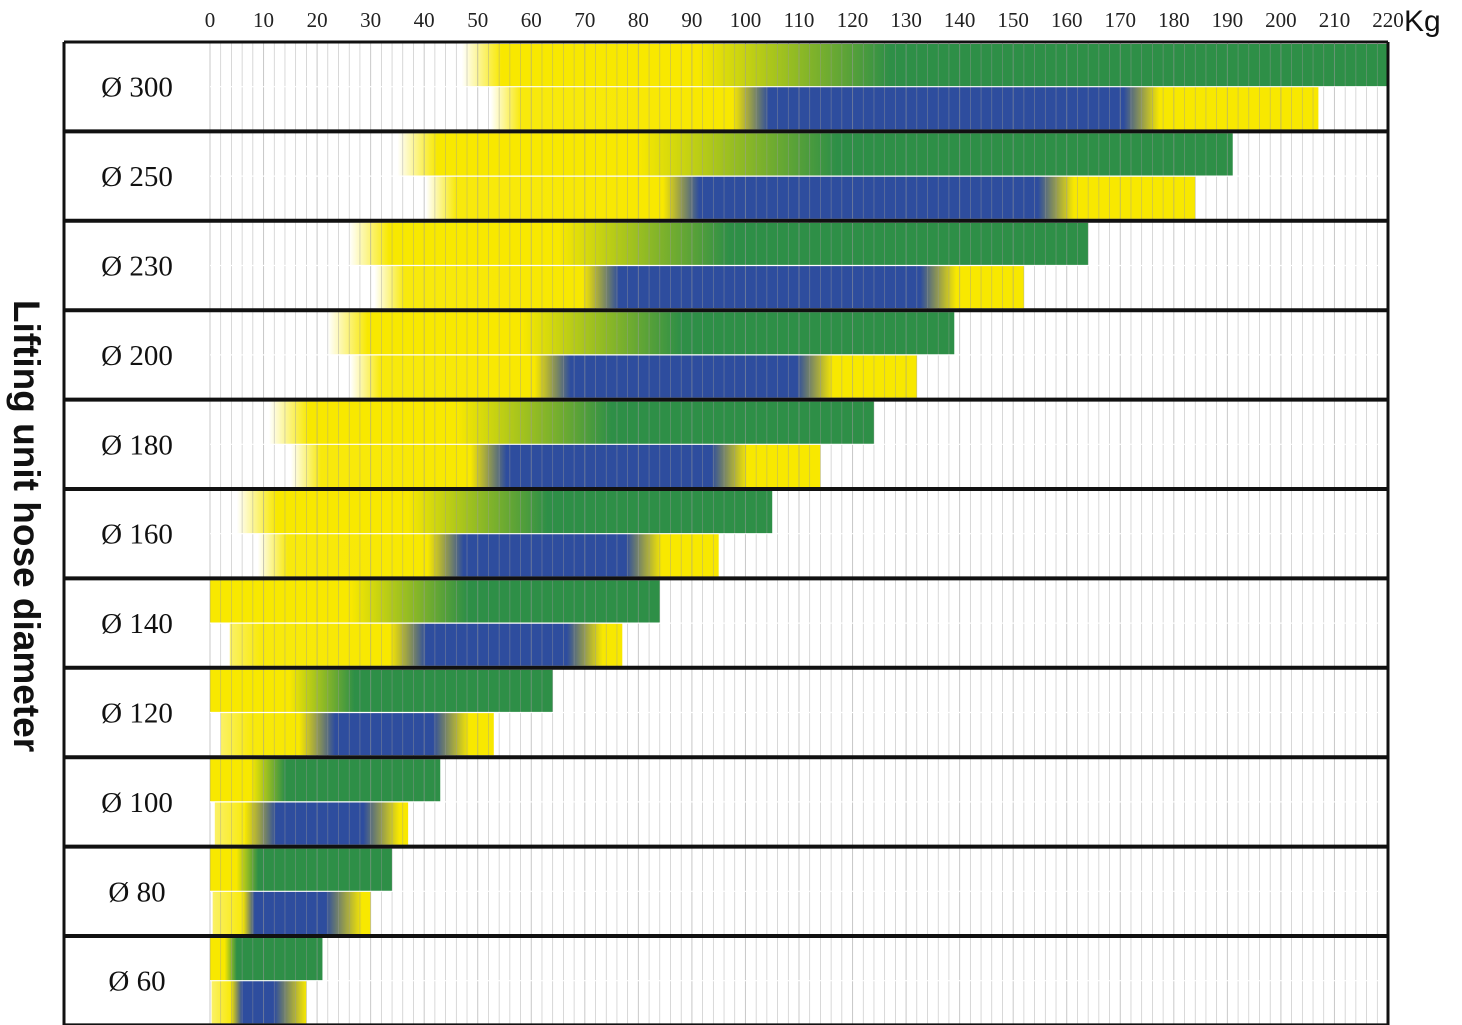 This screenshot has width=1462, height=1025. Describe the element at coordinates (906, 20) in the screenshot. I see `x-tick-label: 130` at that location.